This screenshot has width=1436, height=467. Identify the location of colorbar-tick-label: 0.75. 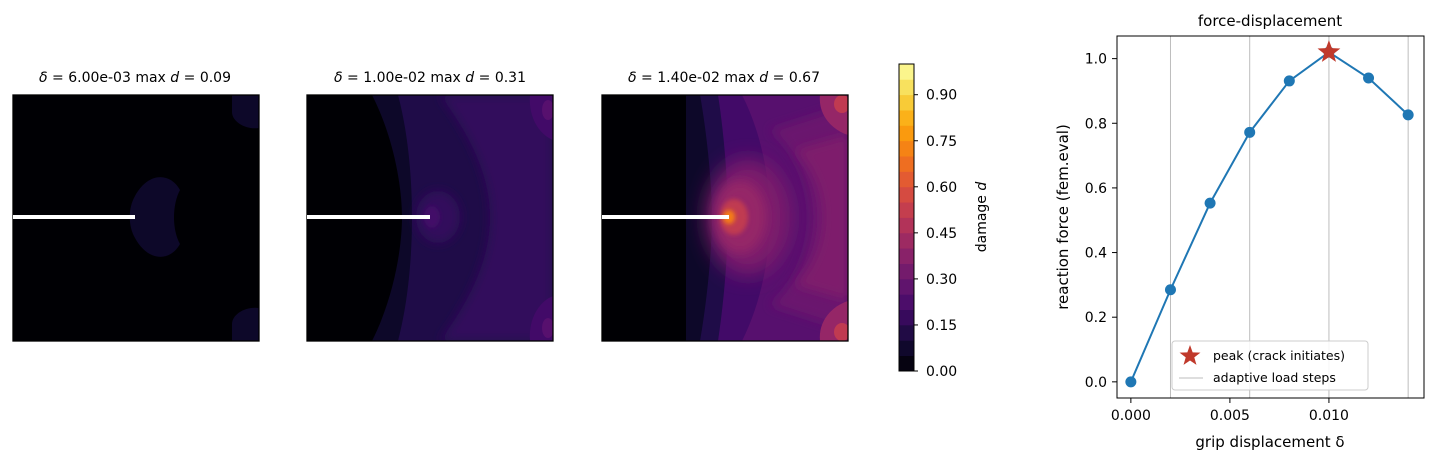
(941, 142).